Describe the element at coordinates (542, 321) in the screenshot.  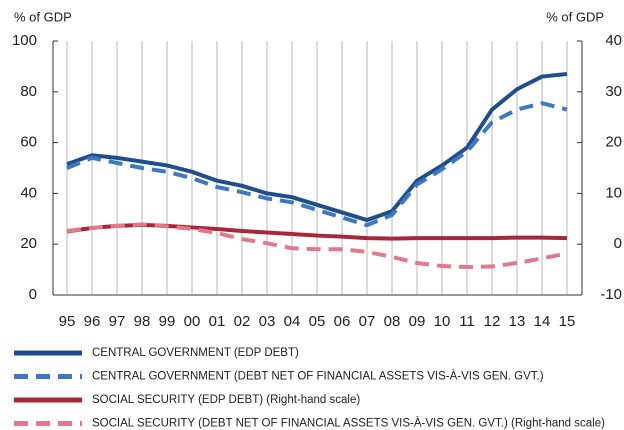
I see `x-tick-label: 14` at that location.